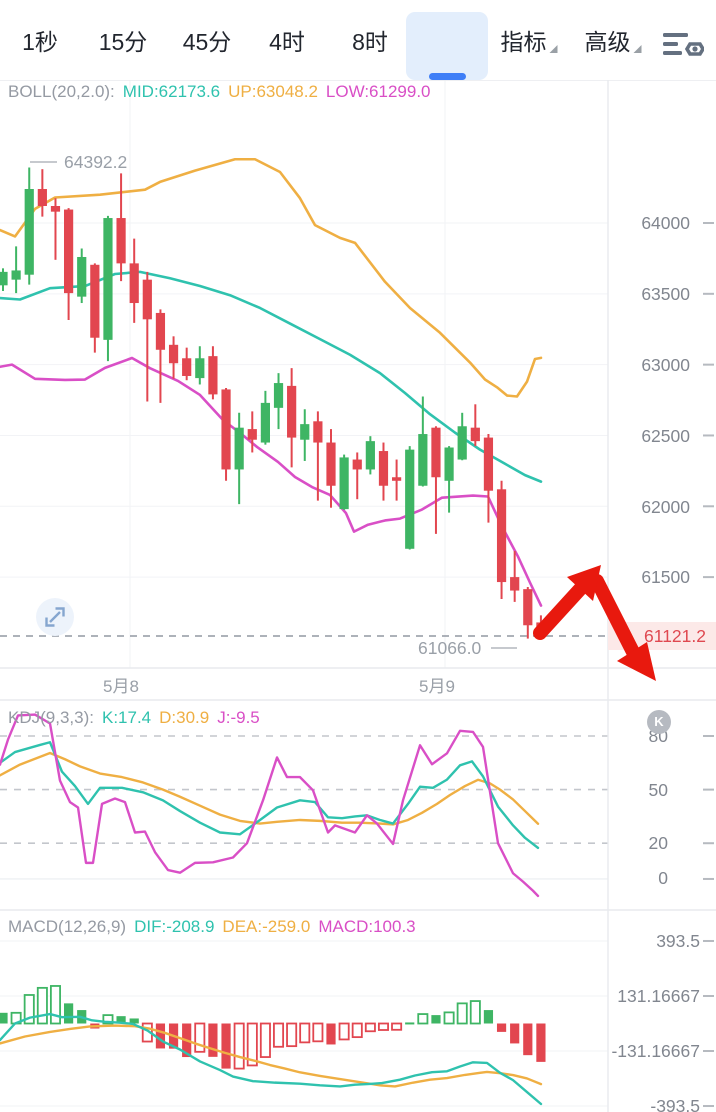 This screenshot has width=716, height=1112. Describe the element at coordinates (665, 436) in the screenshot. I see `price-tick: 62500` at that location.